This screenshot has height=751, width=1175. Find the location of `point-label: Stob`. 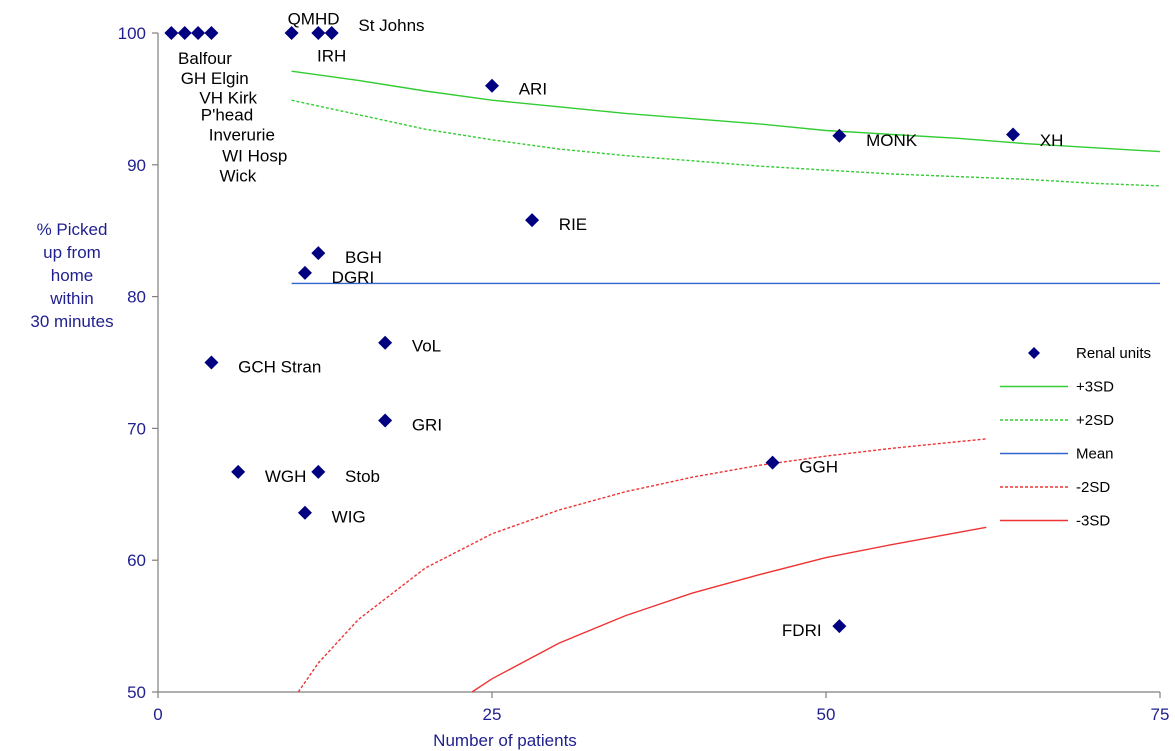

point-label: Stob is located at coordinates (362, 476).